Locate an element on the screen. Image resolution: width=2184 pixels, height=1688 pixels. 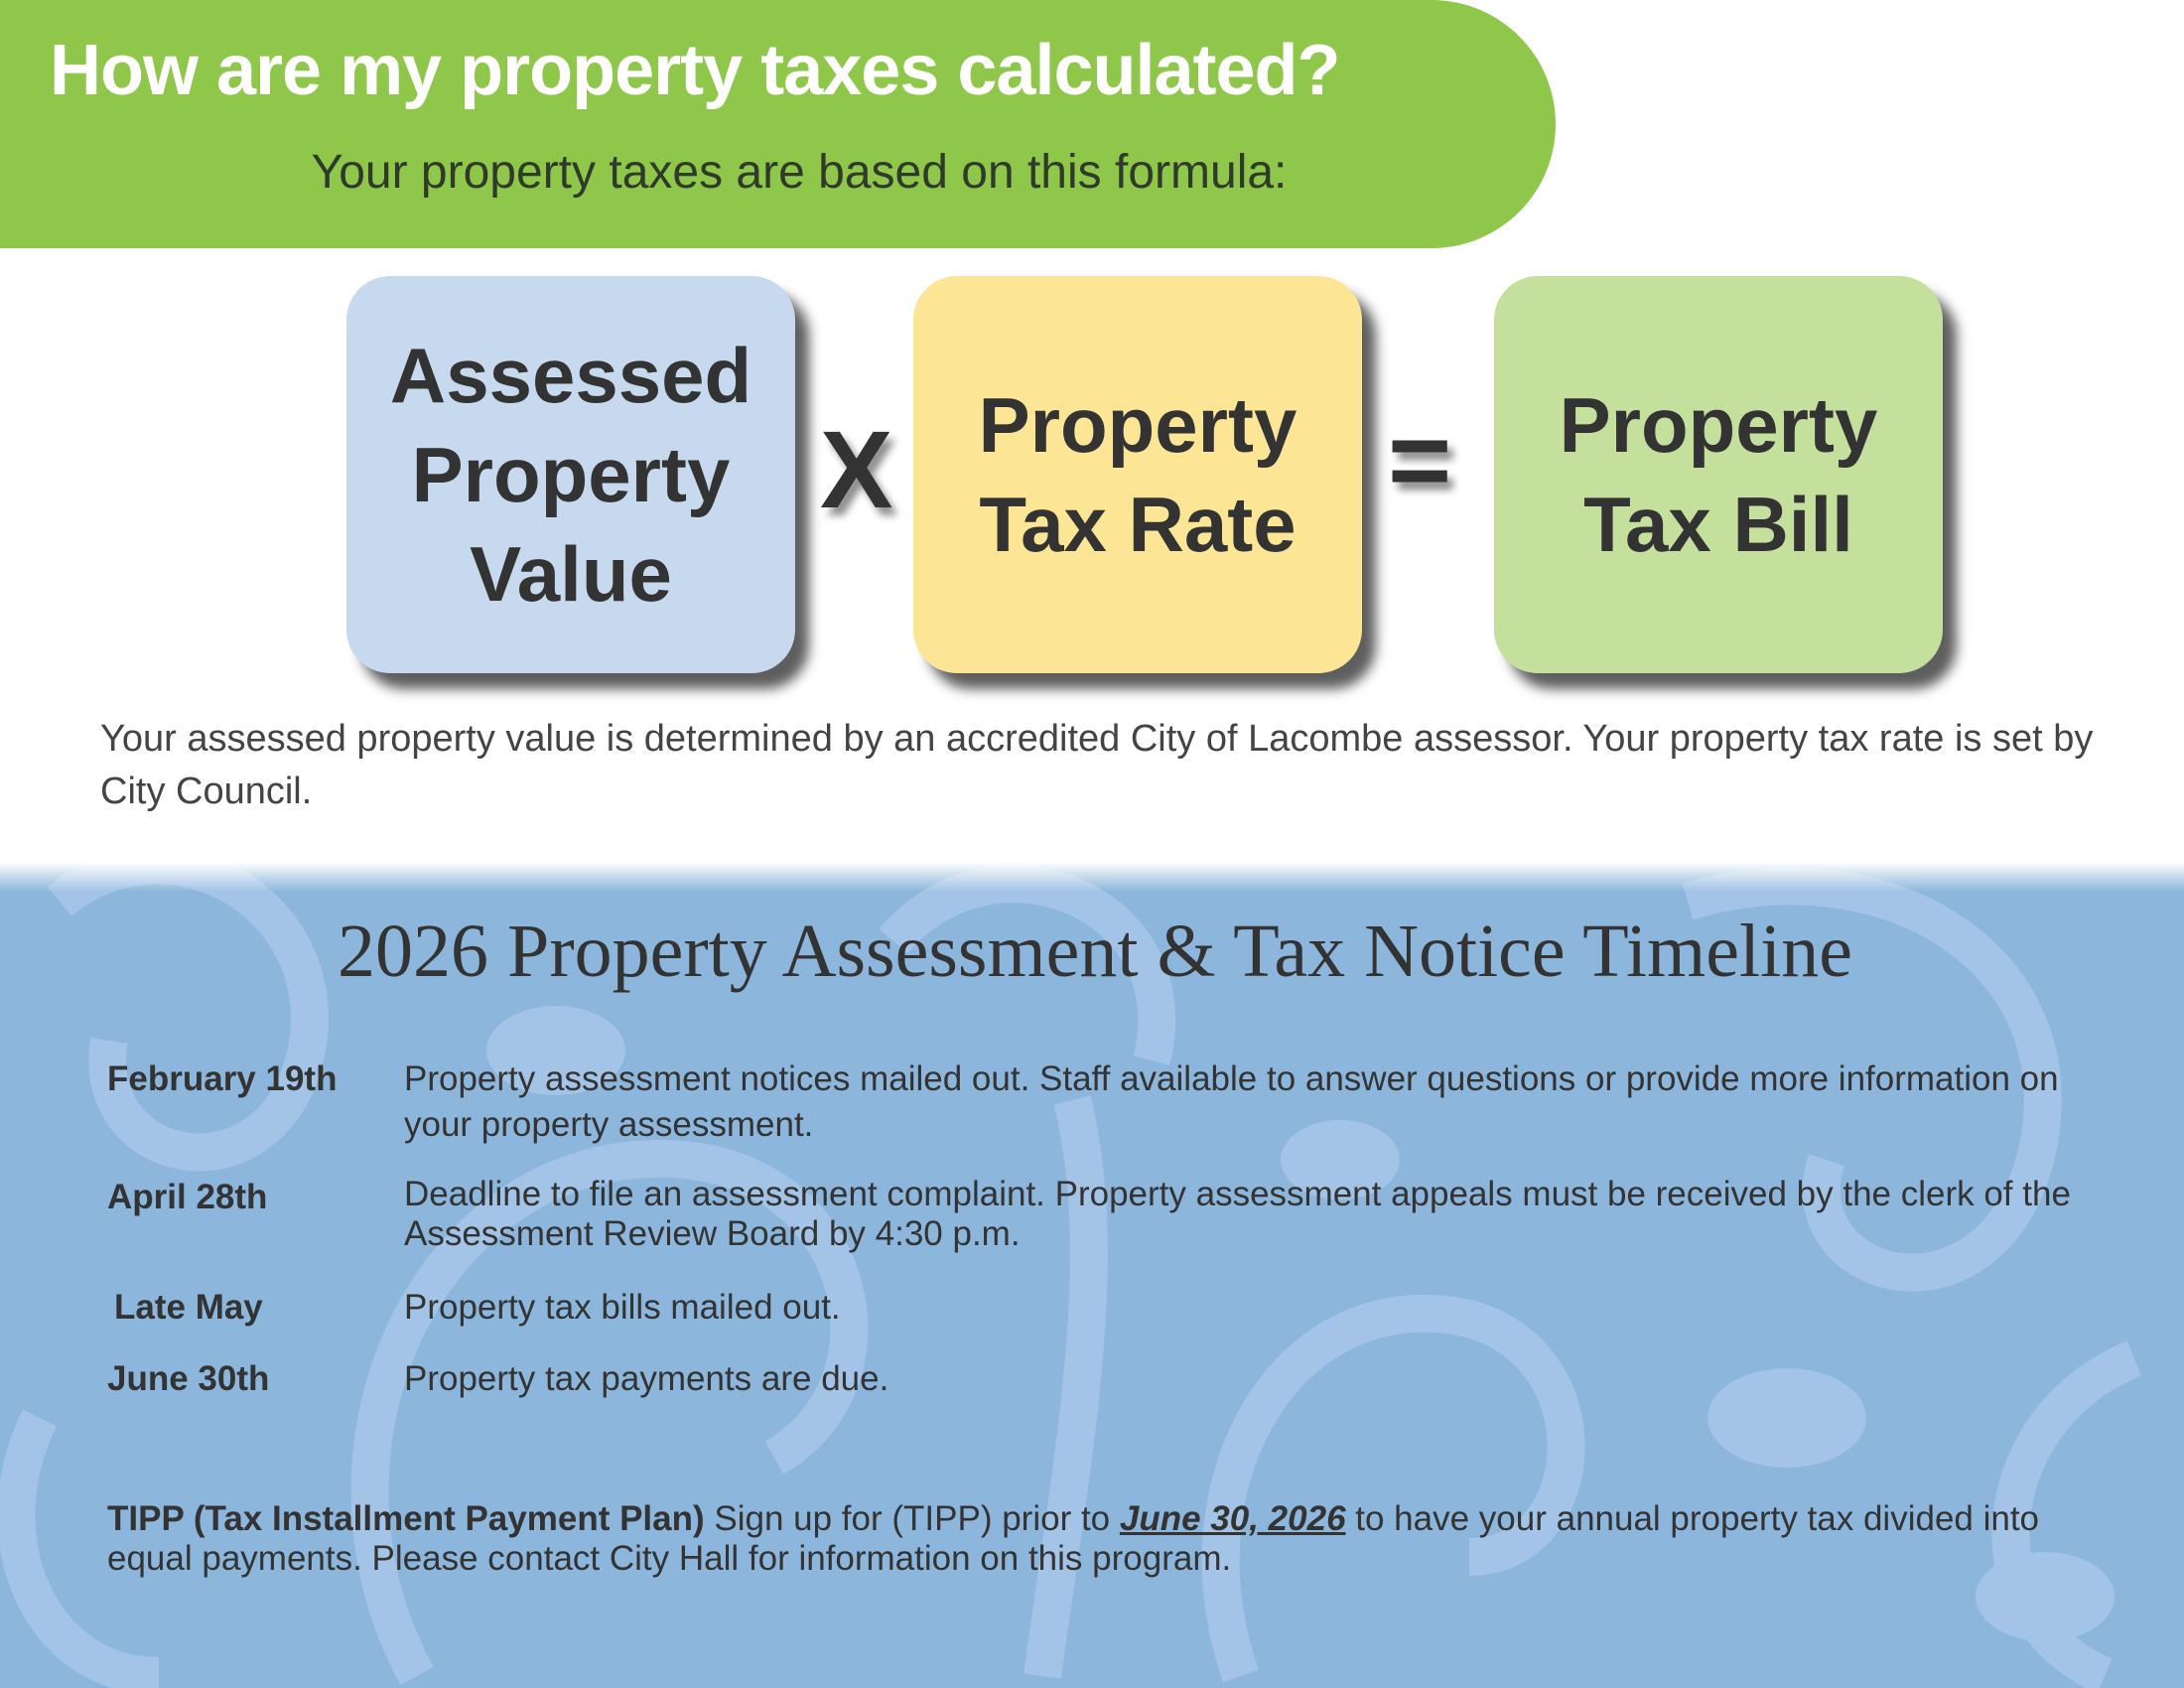
tax-rate-box: Property Tax Rate is located at coordinates (1137, 474).